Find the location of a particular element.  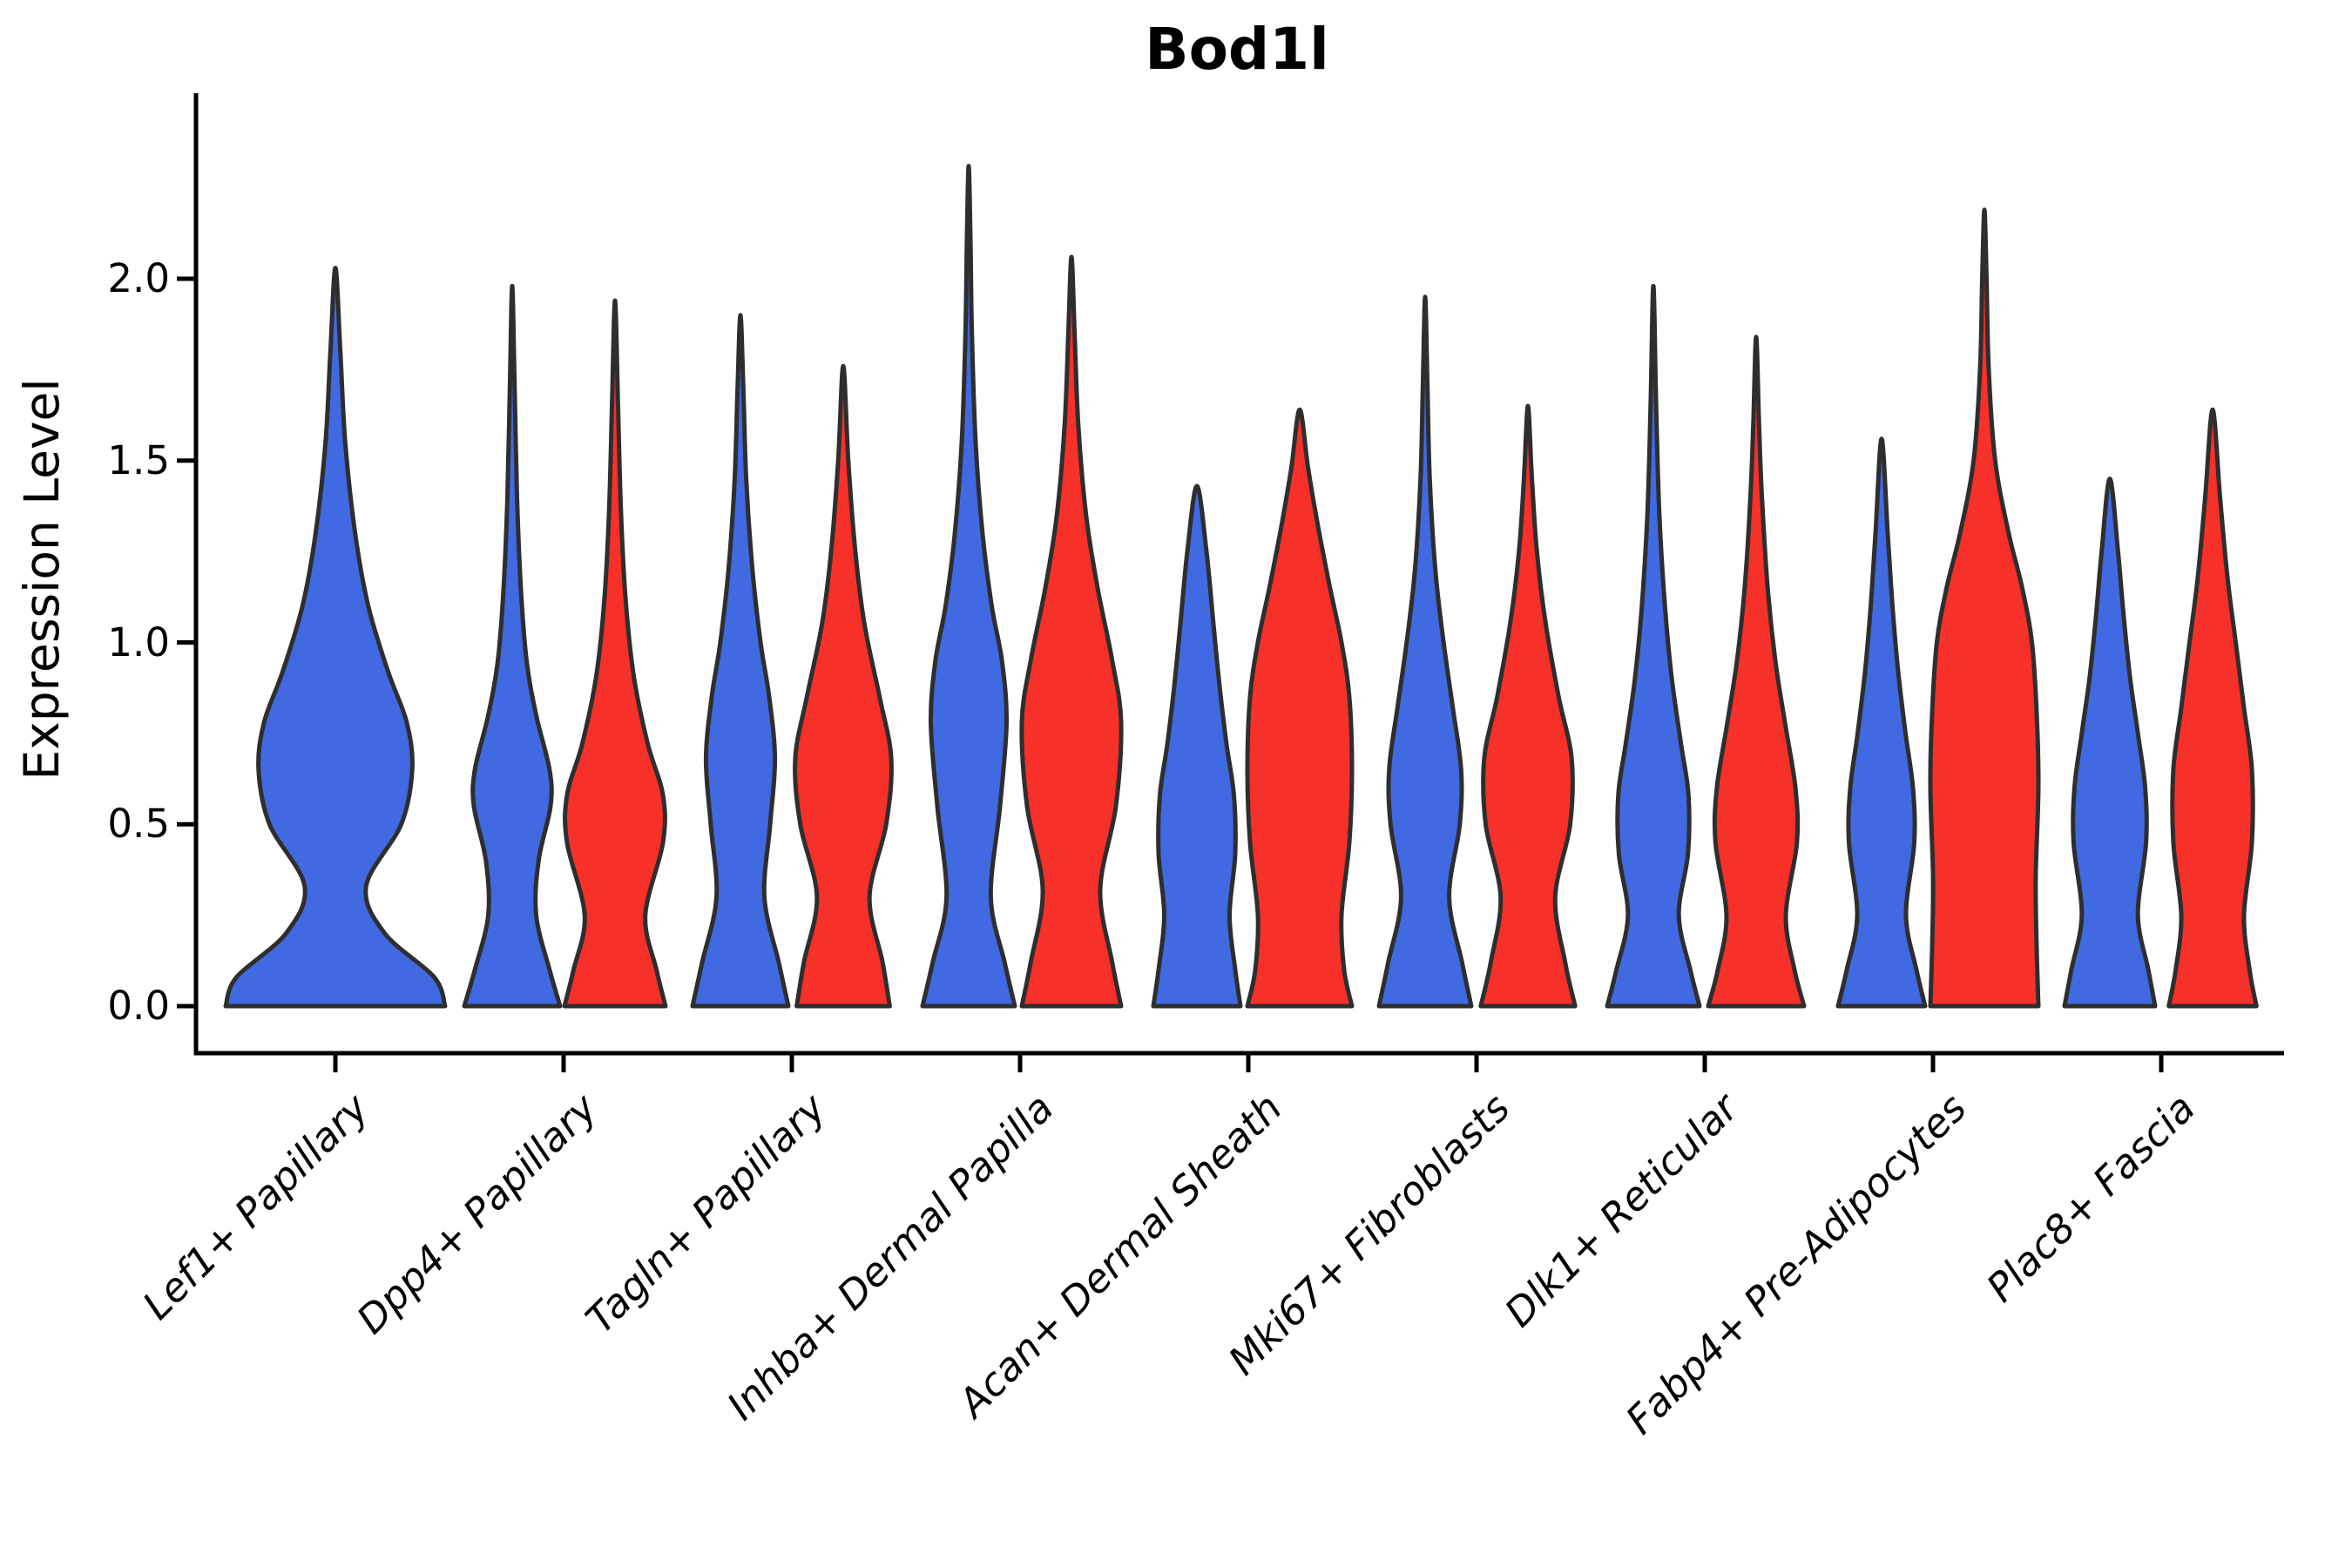

y-tick-label: 2.0 is located at coordinates (138, 278).